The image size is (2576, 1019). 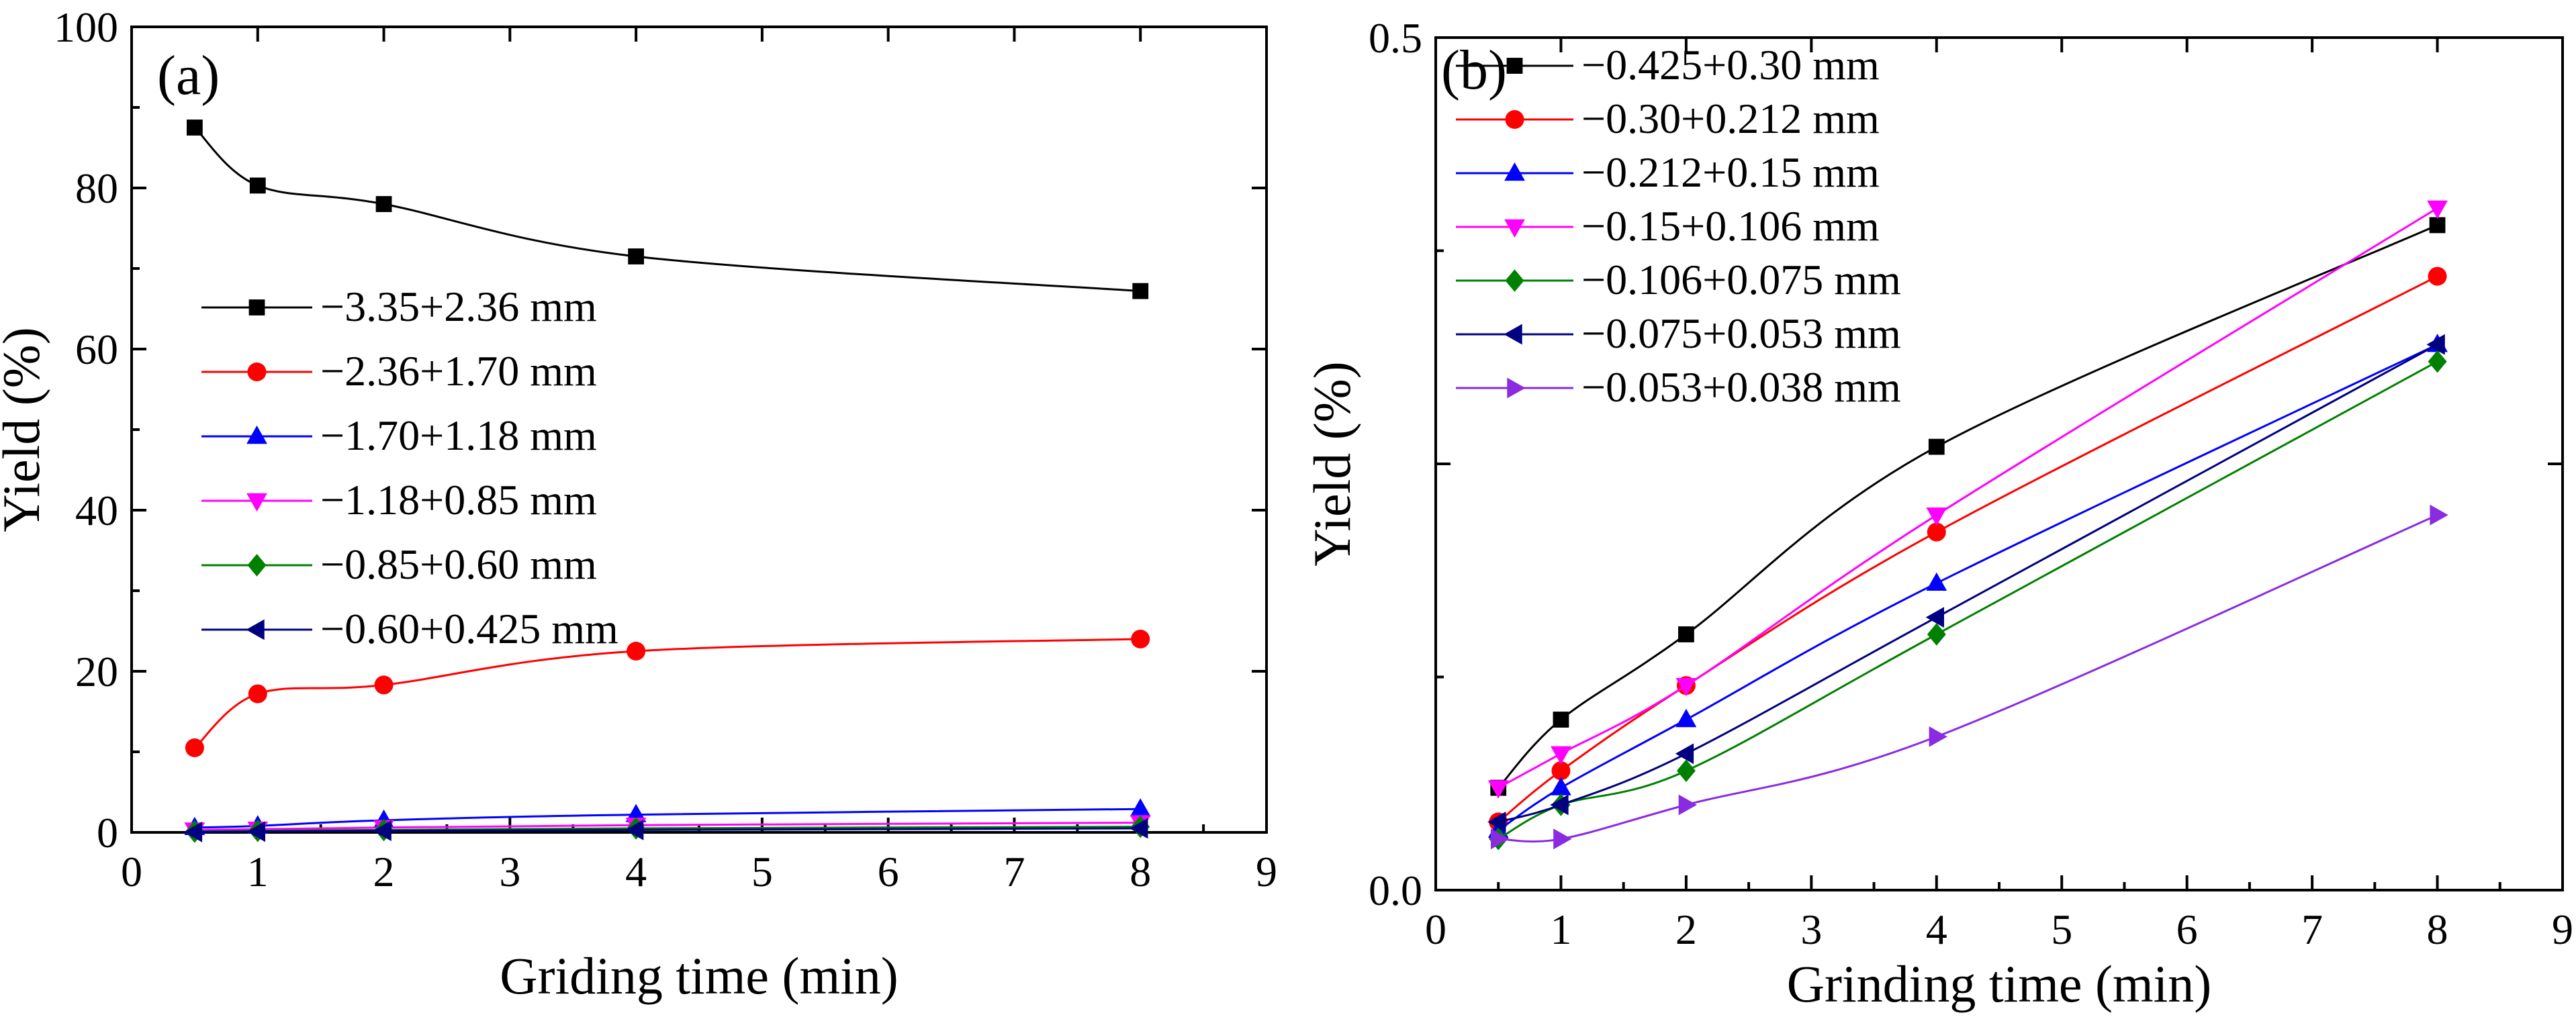 I want to click on series-4: −0.85+0.60 mm, so click(x=667, y=691).